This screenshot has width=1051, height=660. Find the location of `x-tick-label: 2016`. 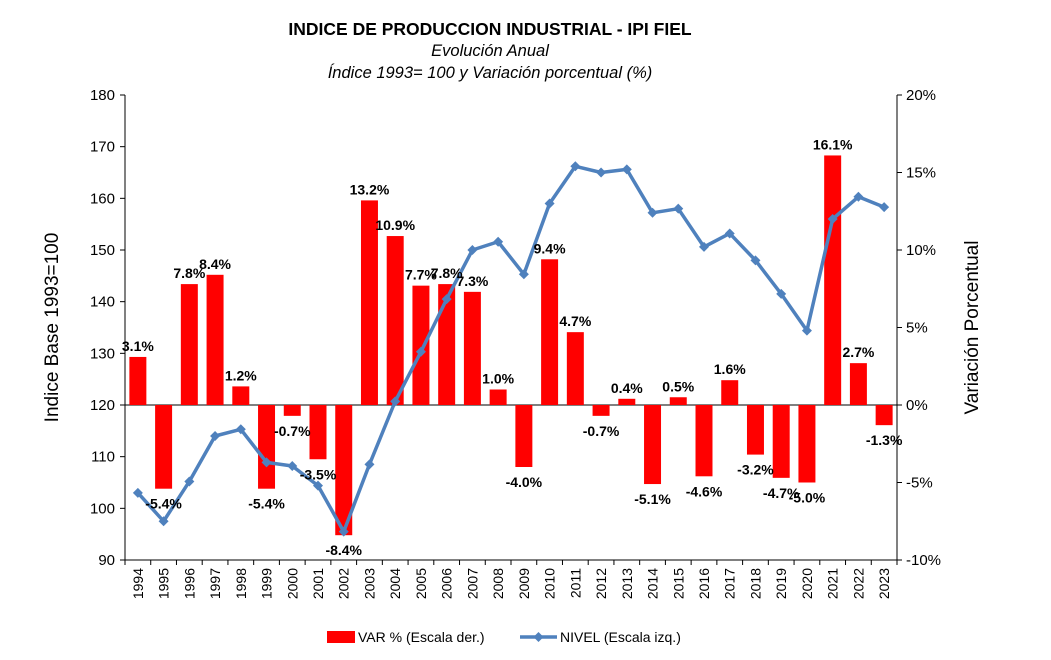

x-tick-label: 2016 is located at coordinates (704, 583).